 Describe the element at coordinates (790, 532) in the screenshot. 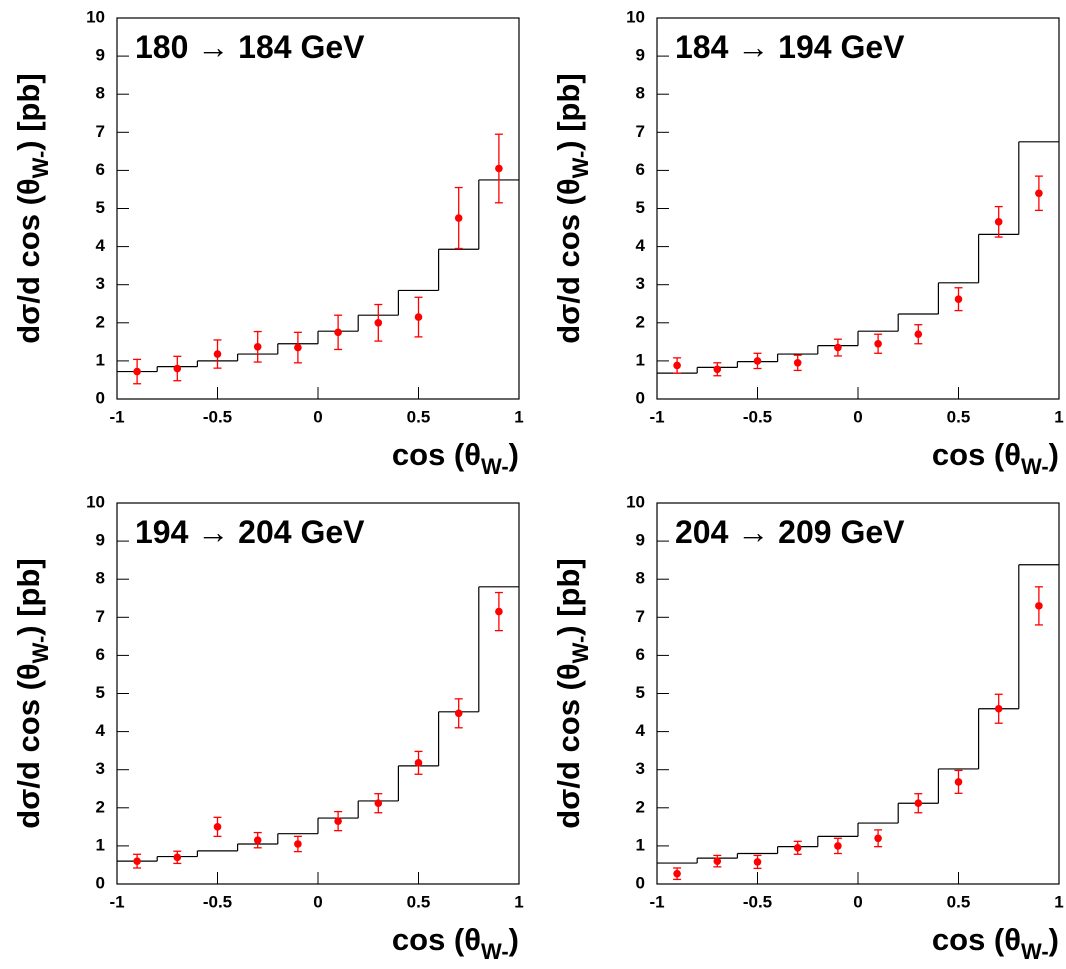

I see `panel-title: 204 → 209 GeV` at that location.